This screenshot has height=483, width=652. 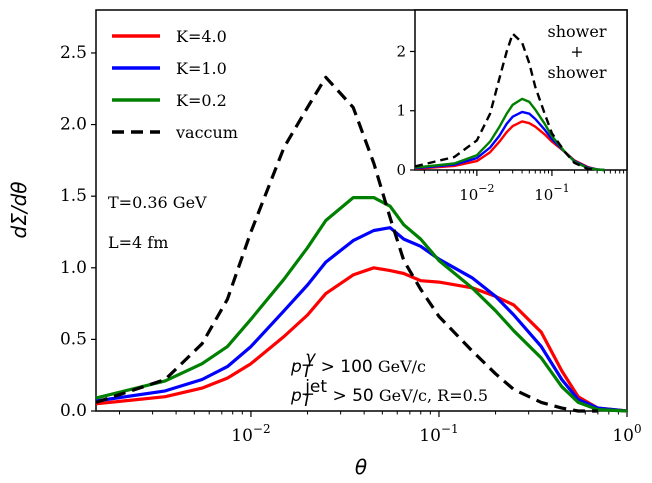 What do you see at coordinates (626, 434) in the screenshot?
I see `main-xtick-label: 10⁰` at bounding box center [626, 434].